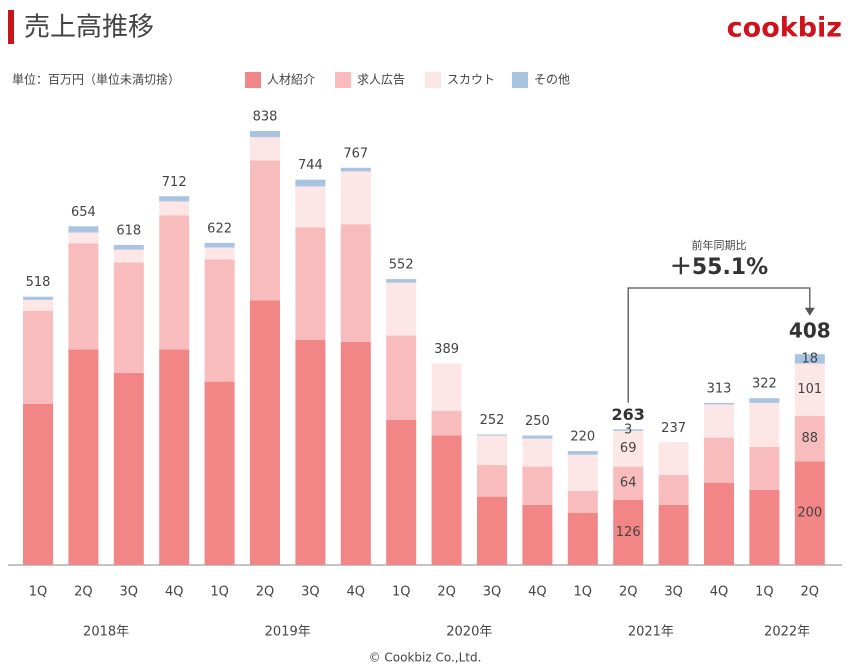  I want to click on group-label: 2022年, so click(787, 632).